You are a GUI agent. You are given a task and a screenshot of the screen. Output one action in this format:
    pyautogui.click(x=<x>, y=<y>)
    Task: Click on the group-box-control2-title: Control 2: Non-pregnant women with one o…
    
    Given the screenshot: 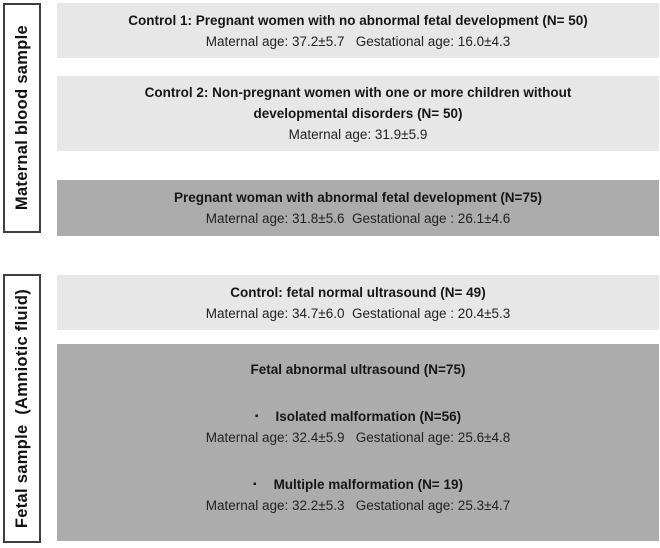 What is the action you would take?
    pyautogui.click(x=360, y=103)
    